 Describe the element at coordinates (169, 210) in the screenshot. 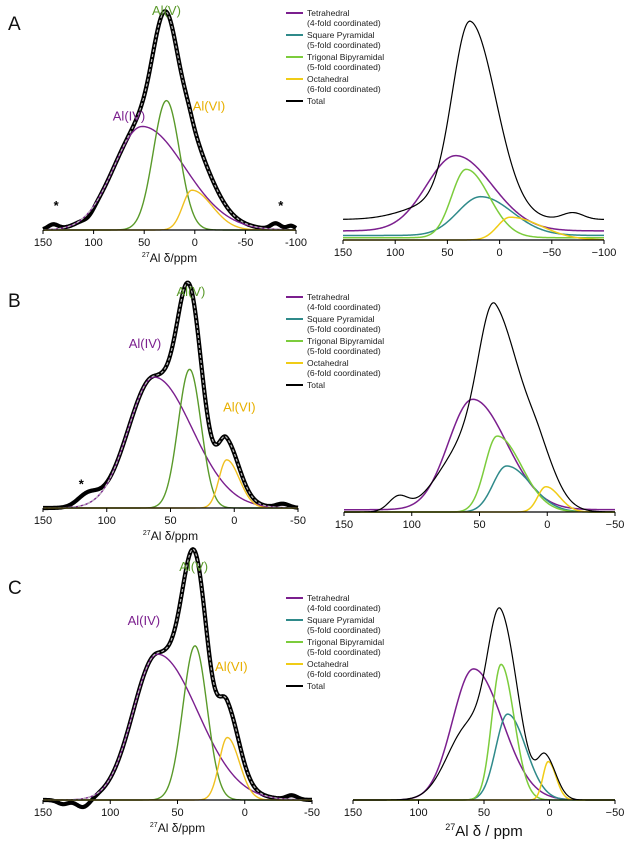

I see `component-alvi` at that location.